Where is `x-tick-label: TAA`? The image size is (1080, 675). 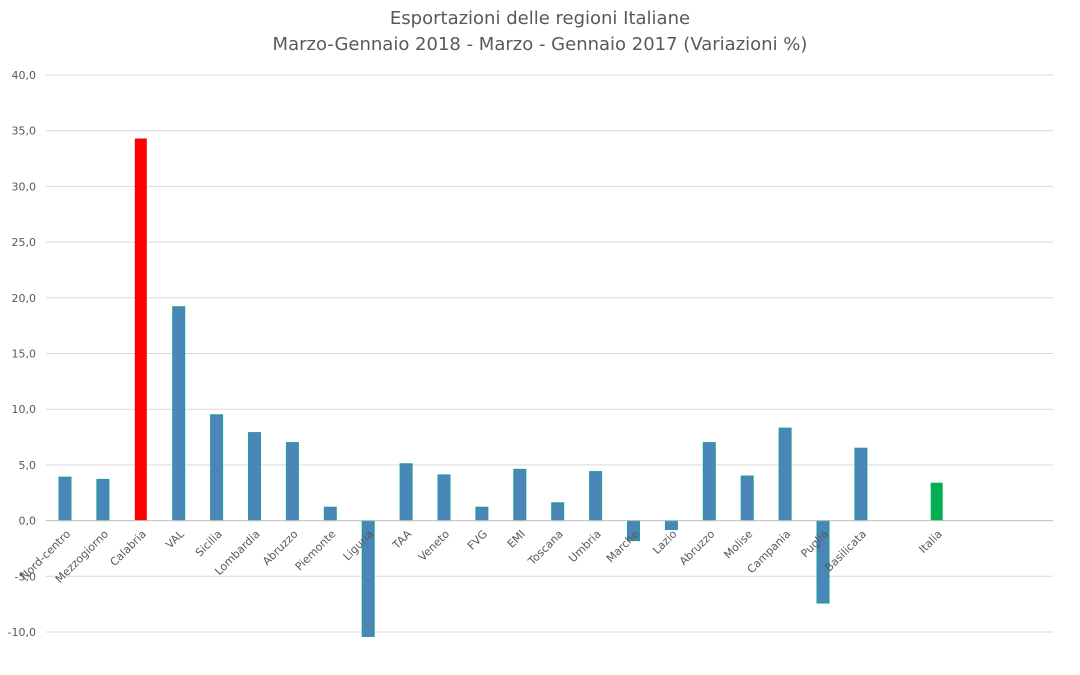 x-tick-label: TAA is located at coordinates (401, 539).